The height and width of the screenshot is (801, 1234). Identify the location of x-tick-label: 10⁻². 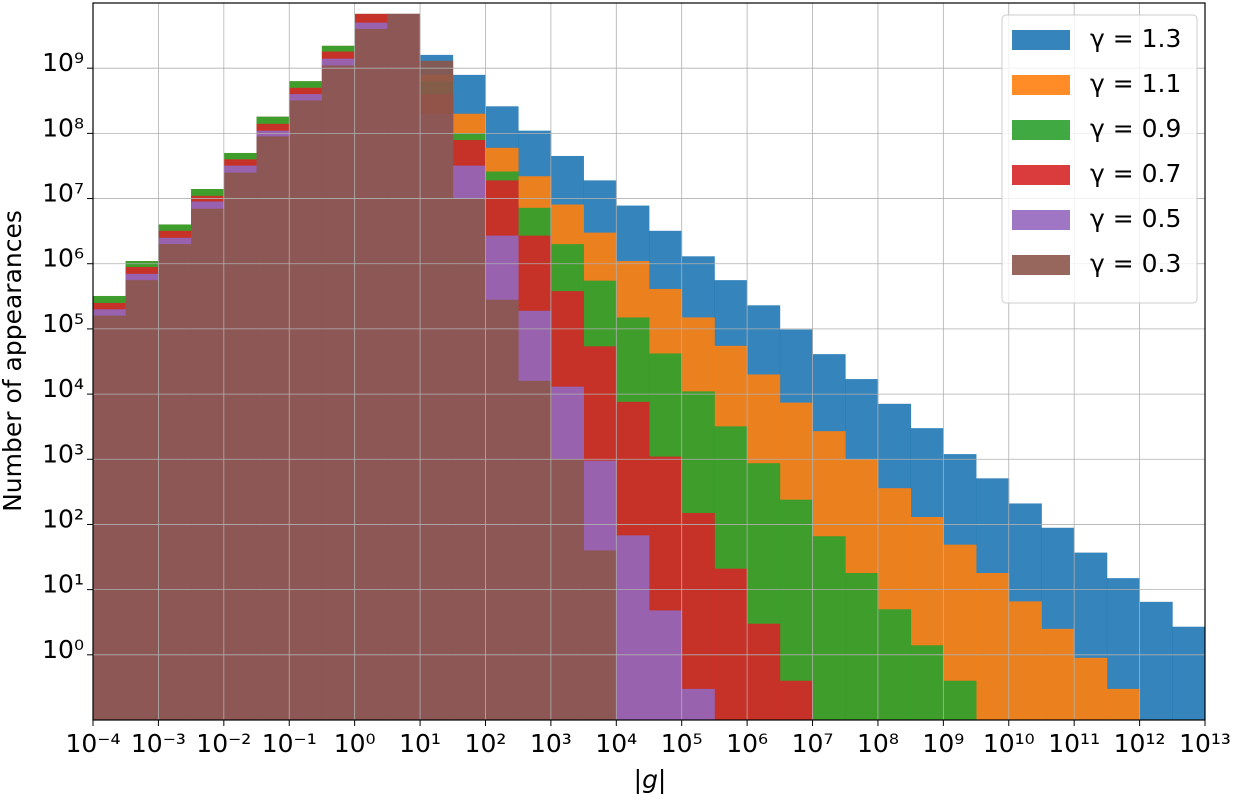
(223, 743).